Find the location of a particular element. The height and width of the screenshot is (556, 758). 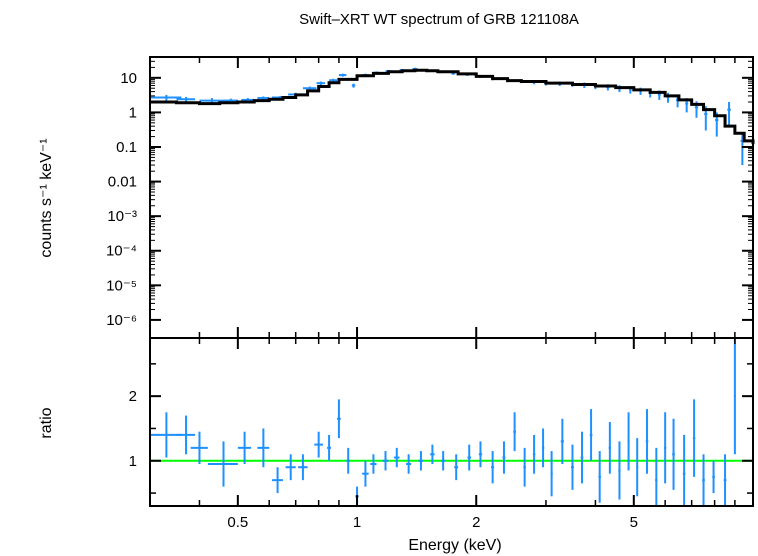

y-tick-label: 10⁻⁴ is located at coordinates (121, 251).